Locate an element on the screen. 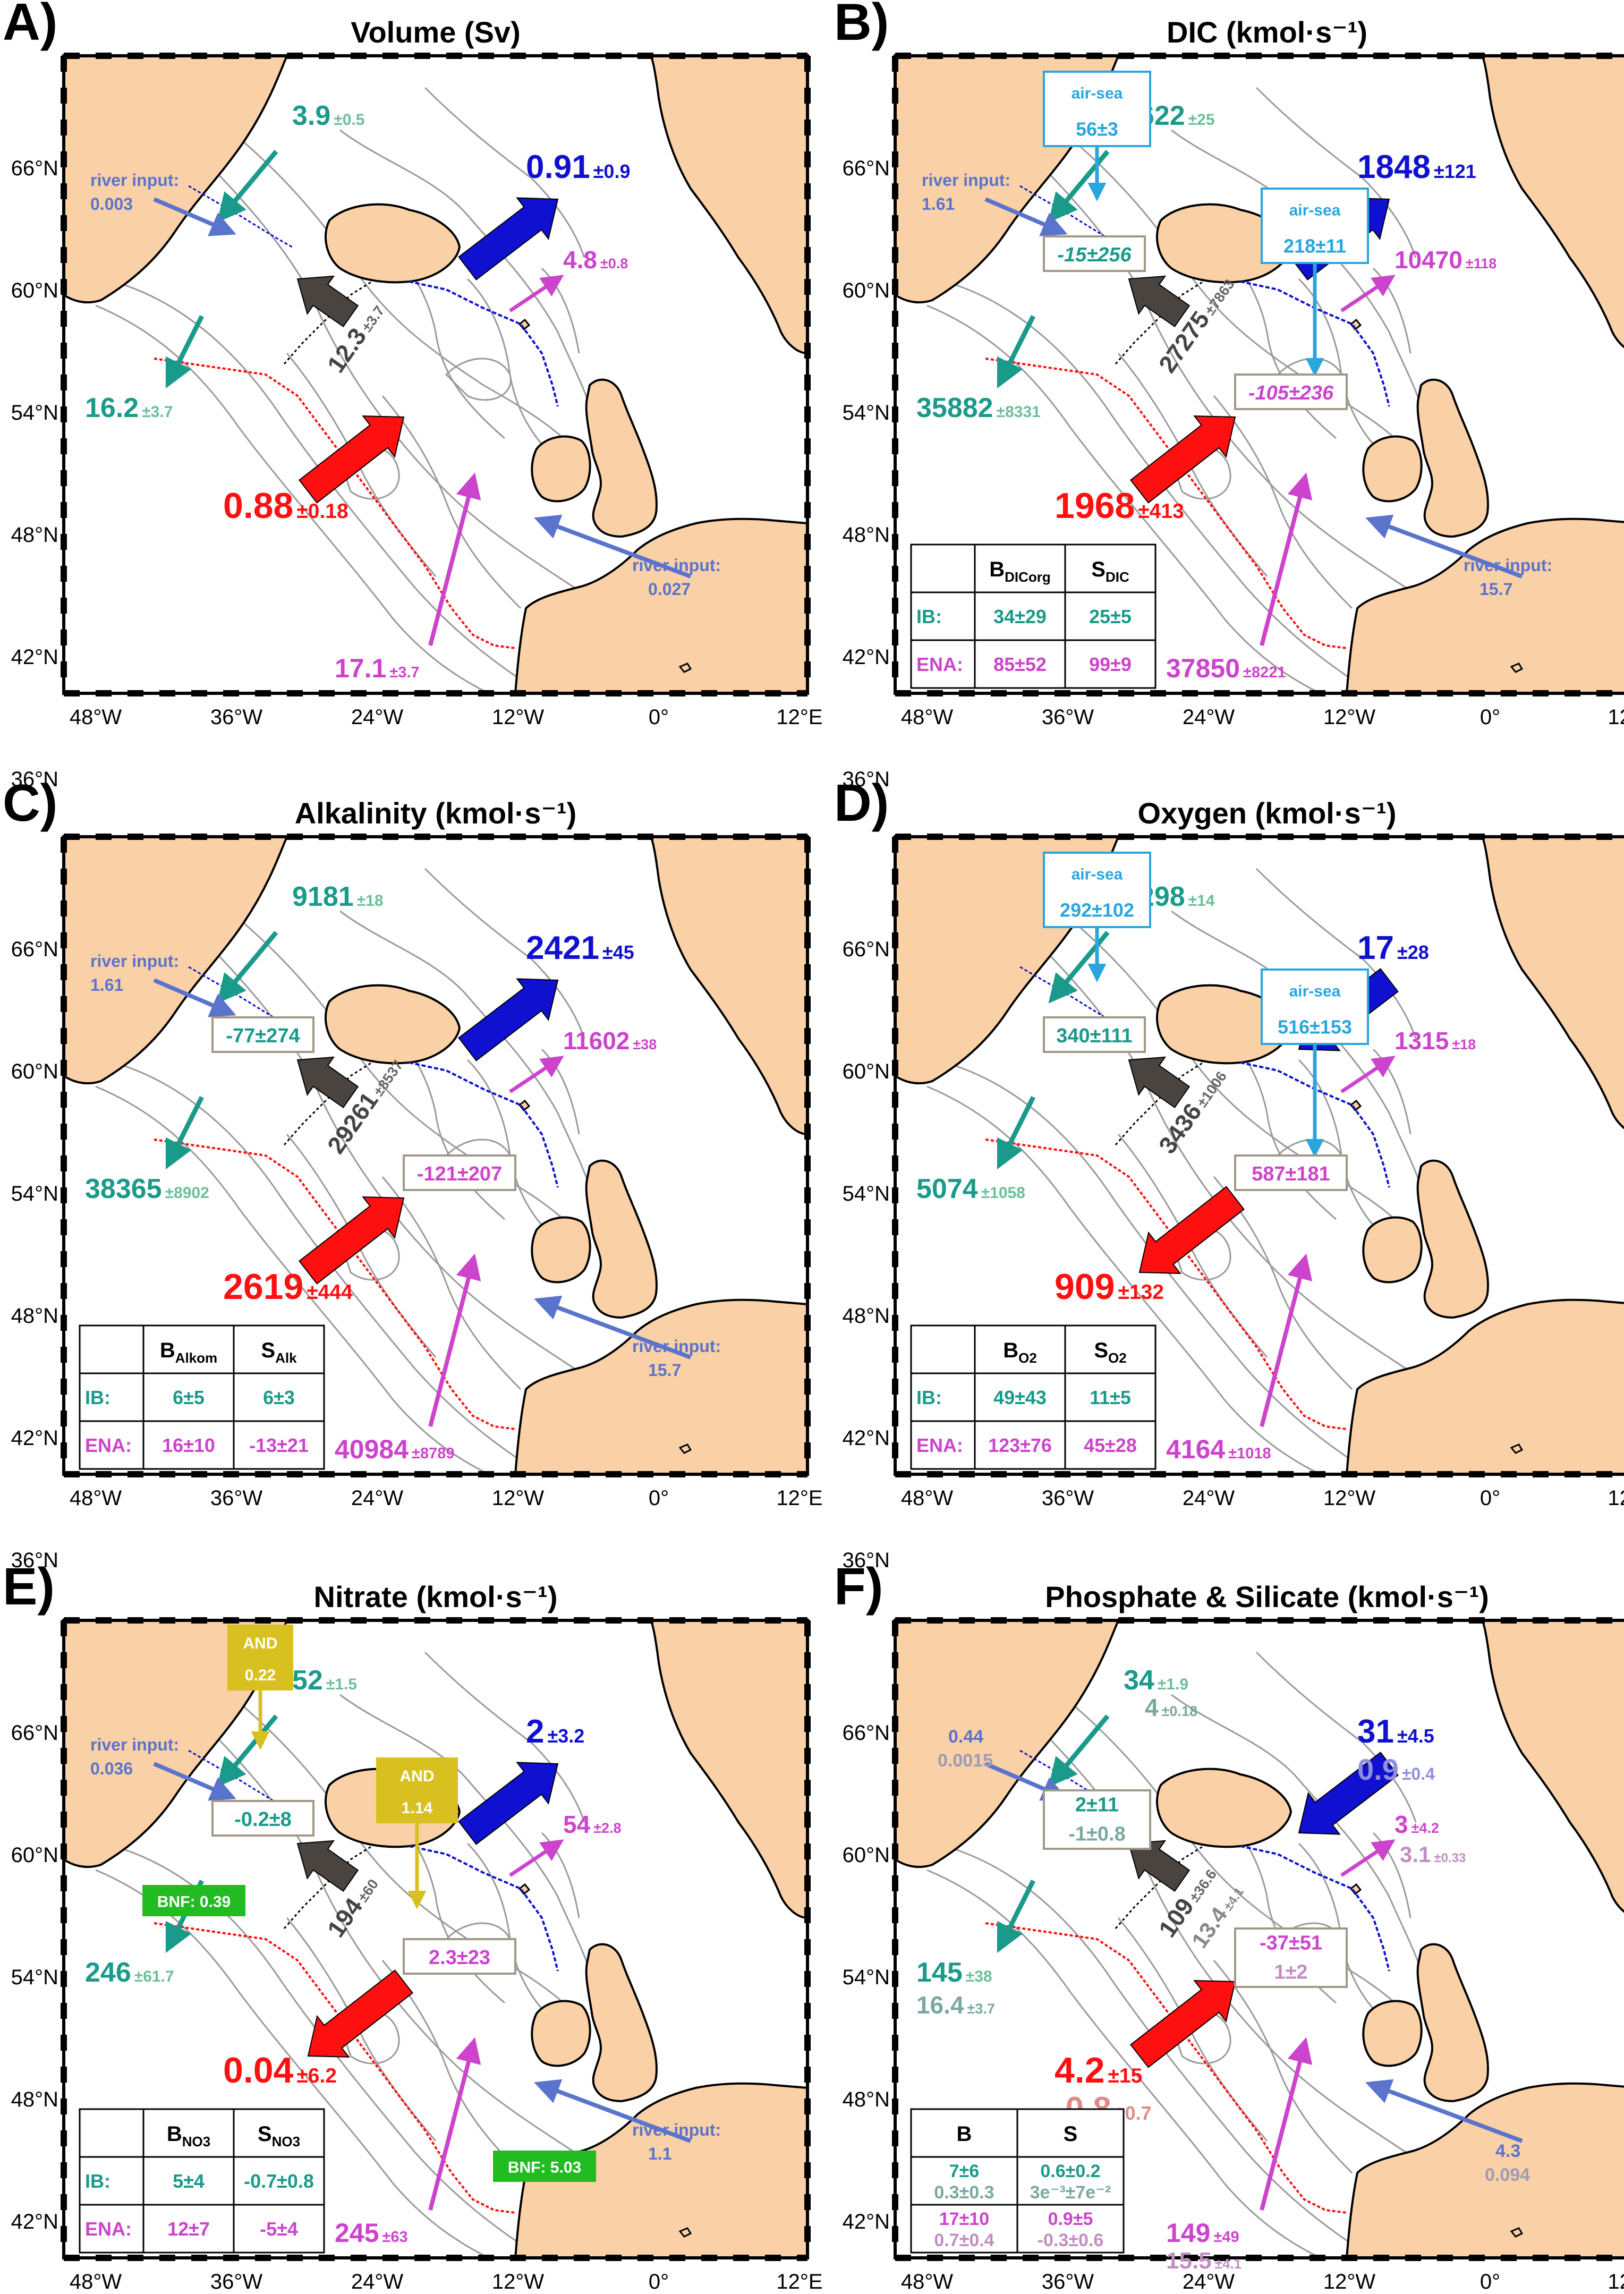  ib-budget-box-line: -15±256 is located at coordinates (1094, 255).